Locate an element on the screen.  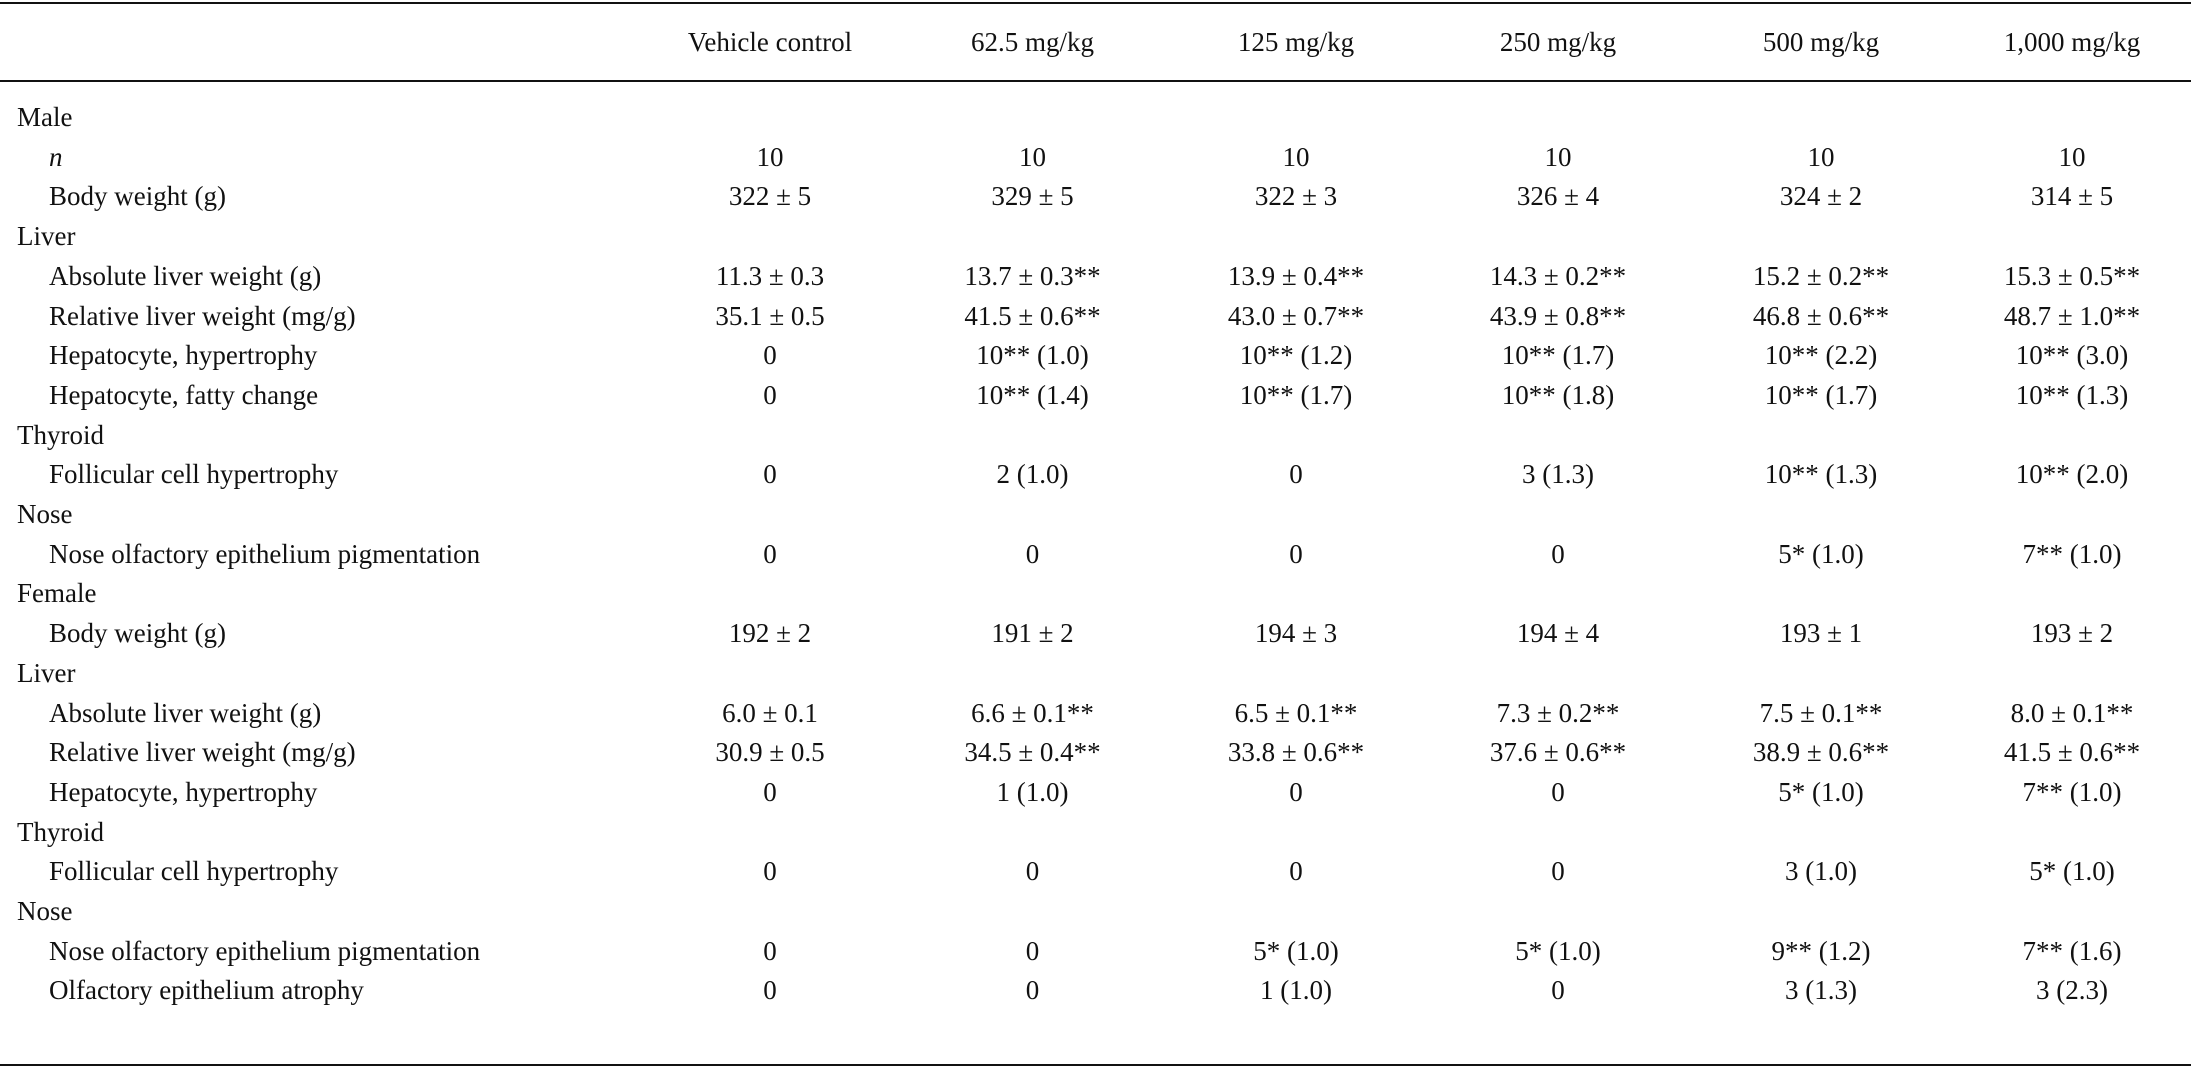
section-row: Liver is located at coordinates (1095, 237).